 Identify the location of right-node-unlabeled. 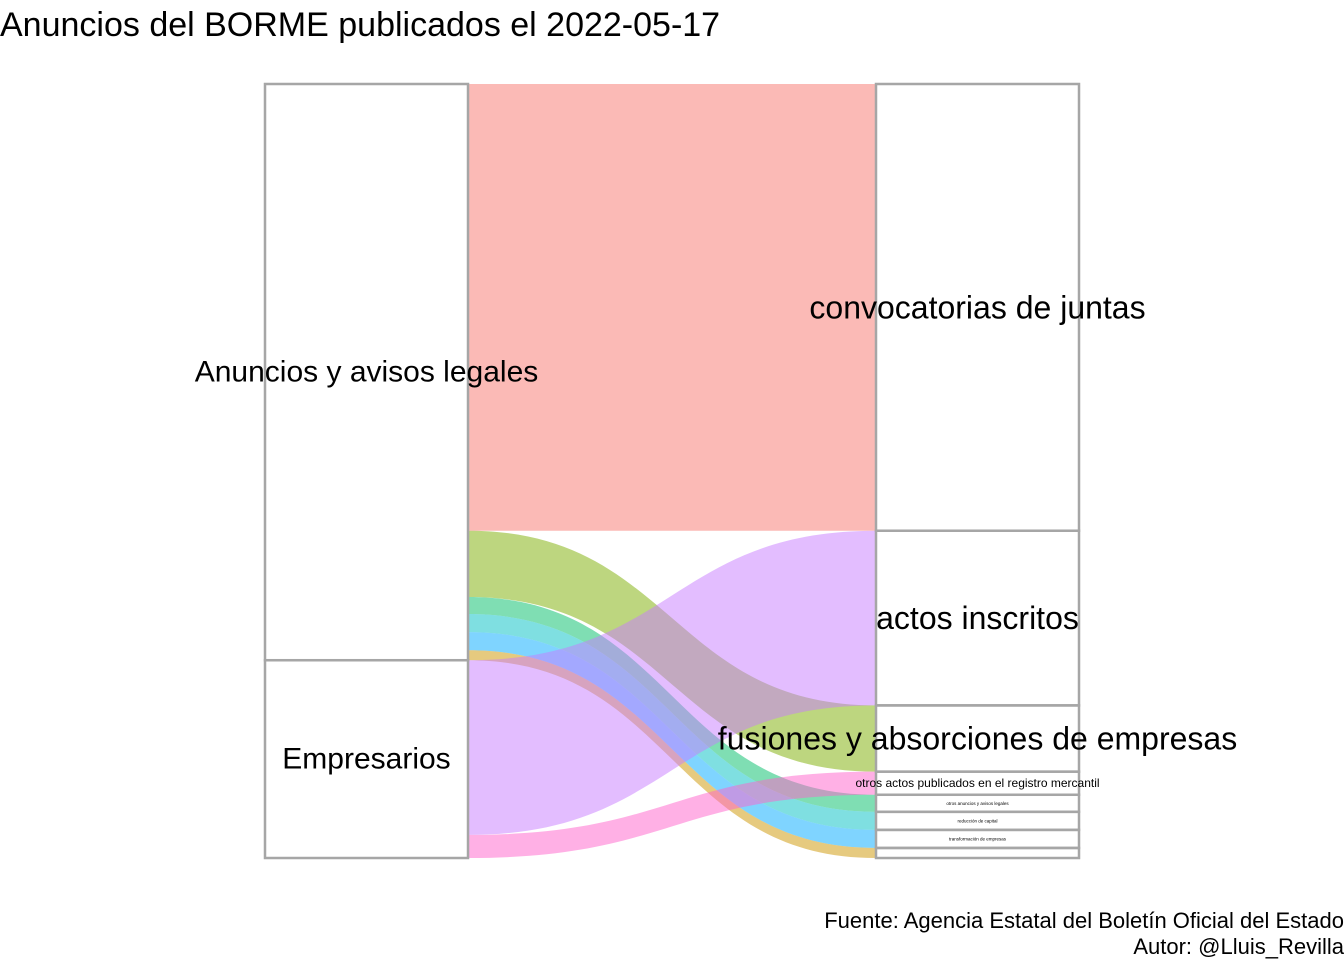
(977, 853).